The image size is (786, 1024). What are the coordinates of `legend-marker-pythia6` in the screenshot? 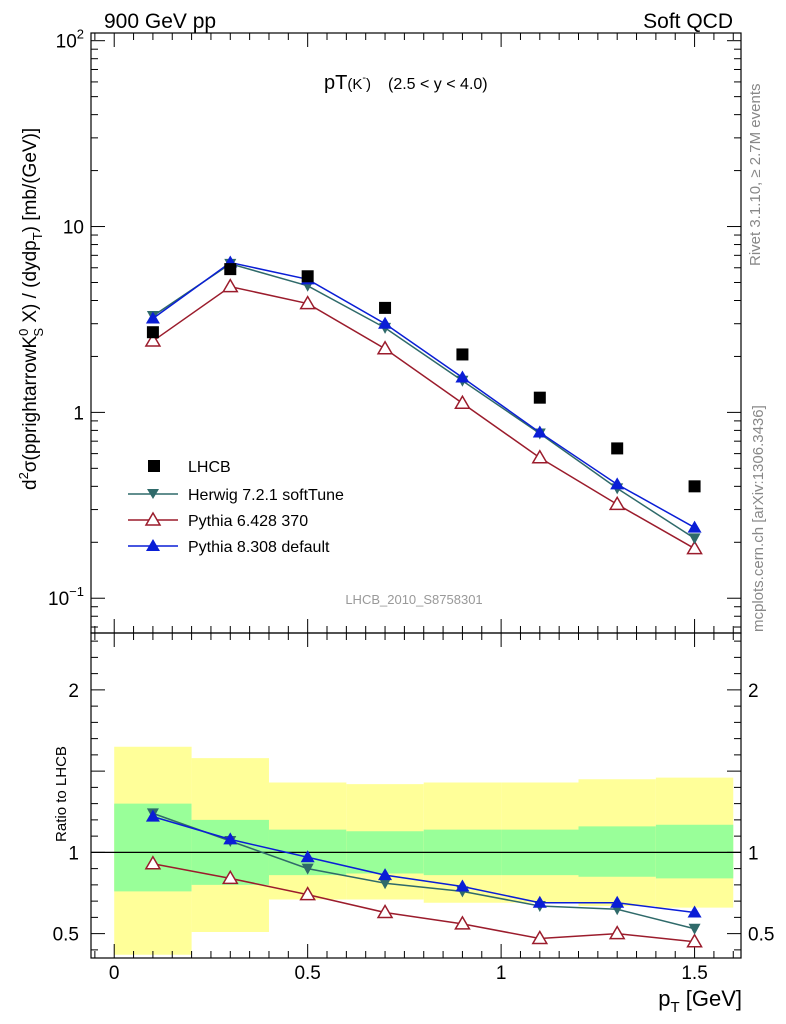 It's located at (153, 518).